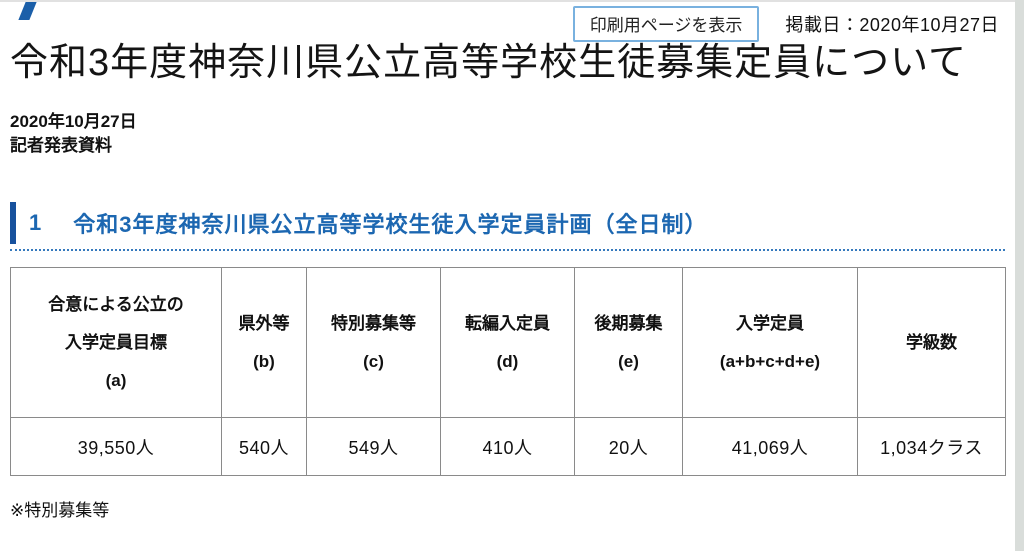  Describe the element at coordinates (770, 343) in the screenshot. I see `header-cell-total-capacity: 入学定員 (a+b+c+d+e)` at that location.